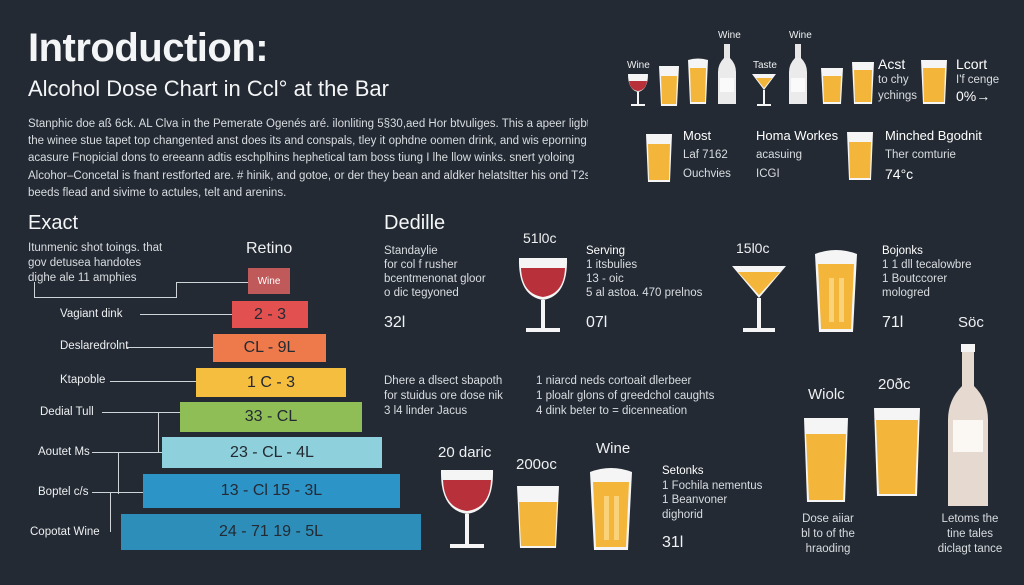 The image size is (1024, 585). I want to click on level-bar: 33 - CL, so click(271, 417).